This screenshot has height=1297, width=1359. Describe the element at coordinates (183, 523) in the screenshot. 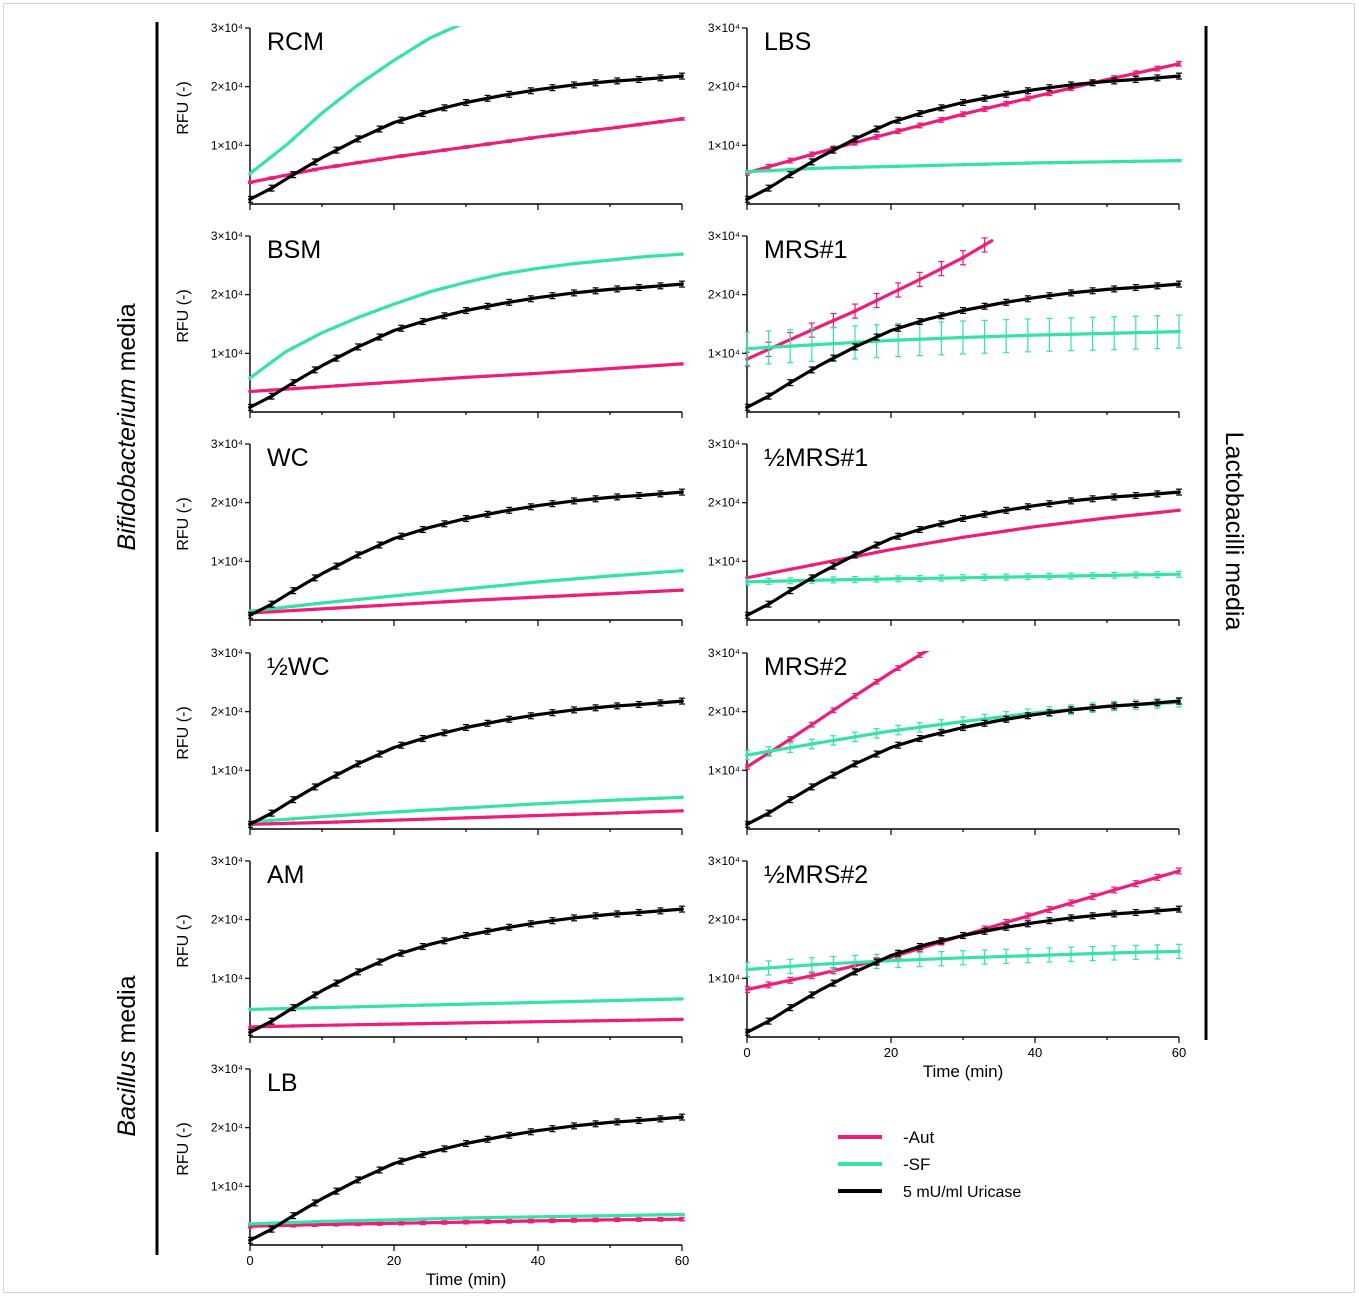

I see `y-axis-label-wc: RFU (-)` at that location.